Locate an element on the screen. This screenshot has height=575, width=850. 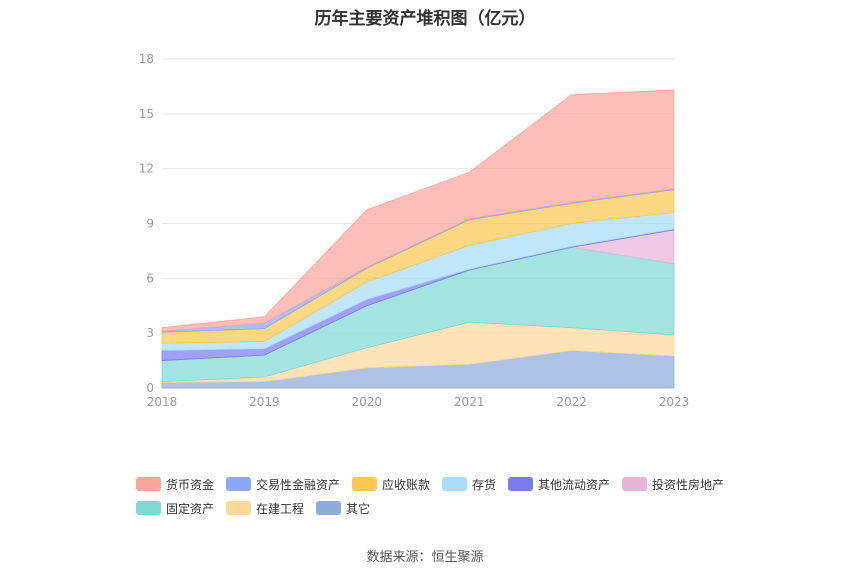
legend-item: 固定资产 is located at coordinates (175, 508).